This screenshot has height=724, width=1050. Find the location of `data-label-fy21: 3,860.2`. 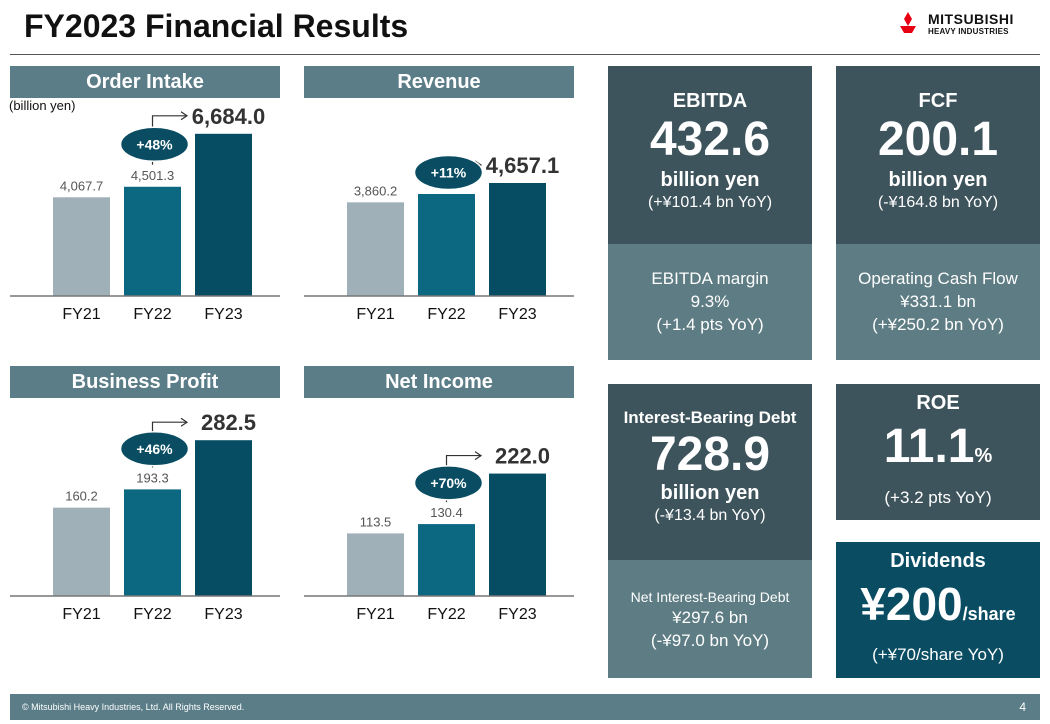

data-label-fy21: 3,860.2 is located at coordinates (375, 190).